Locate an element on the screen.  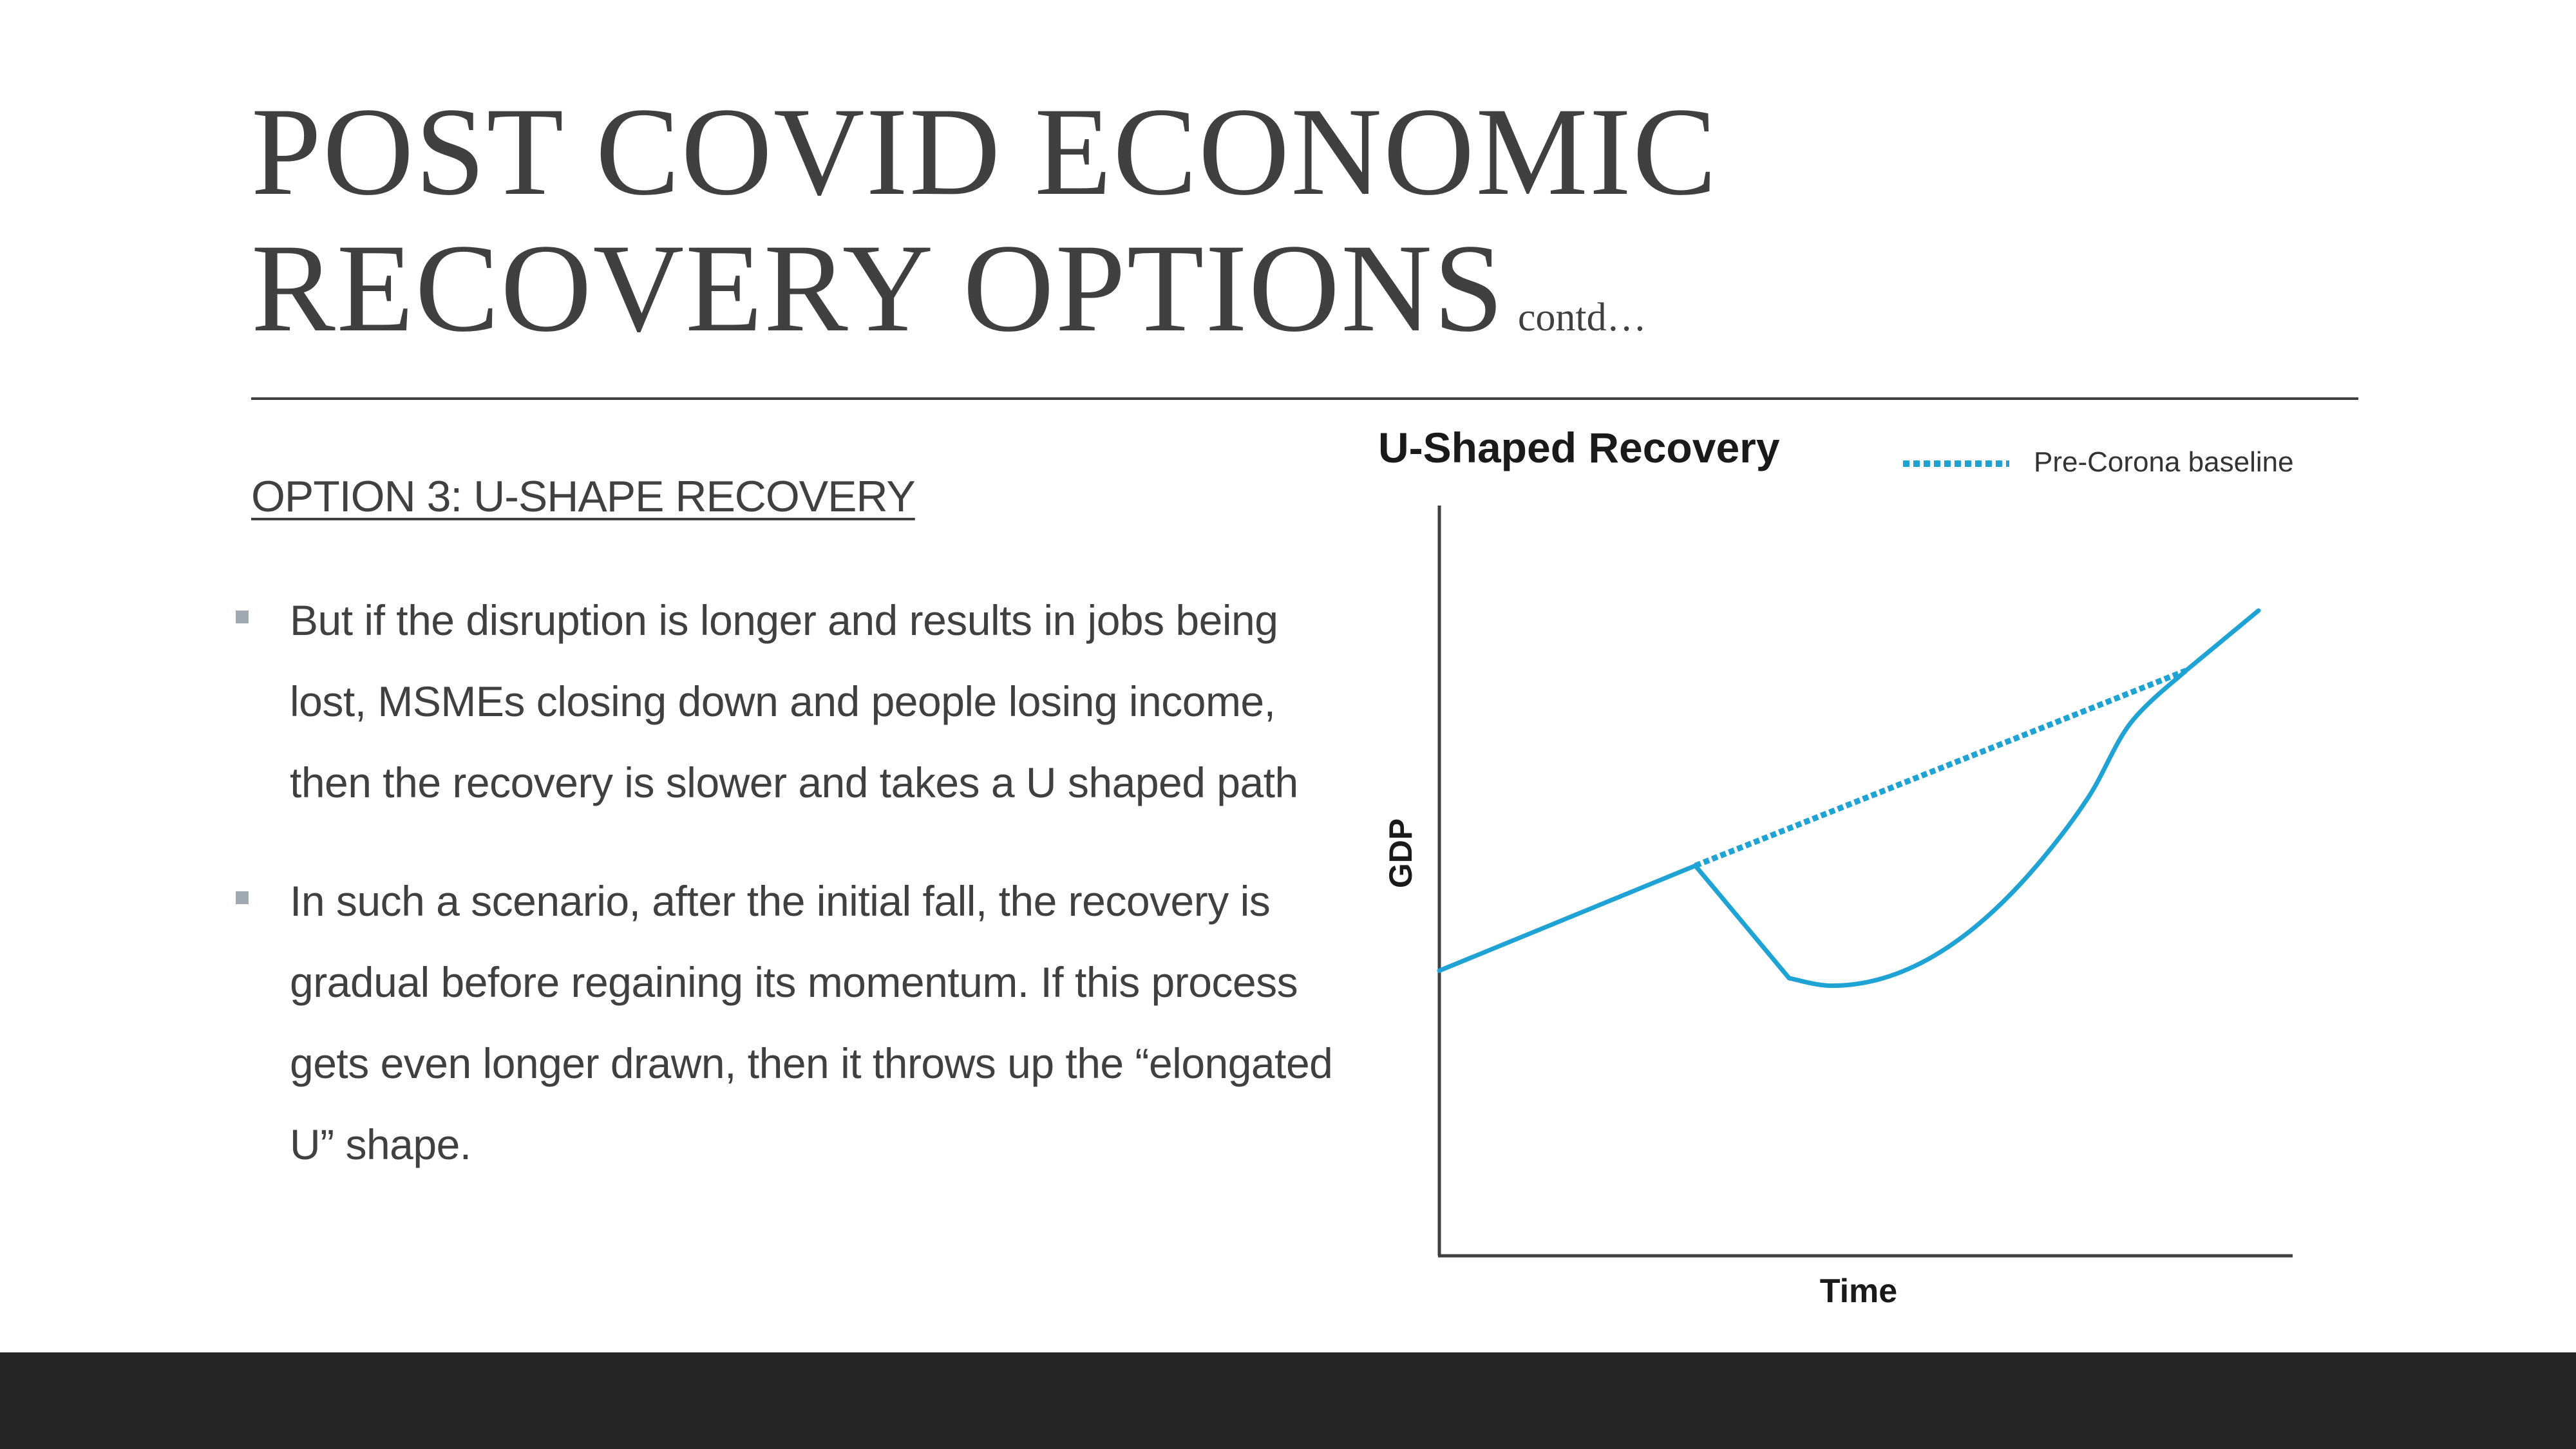
y-axis-label: GDP is located at coordinates (1401, 853).